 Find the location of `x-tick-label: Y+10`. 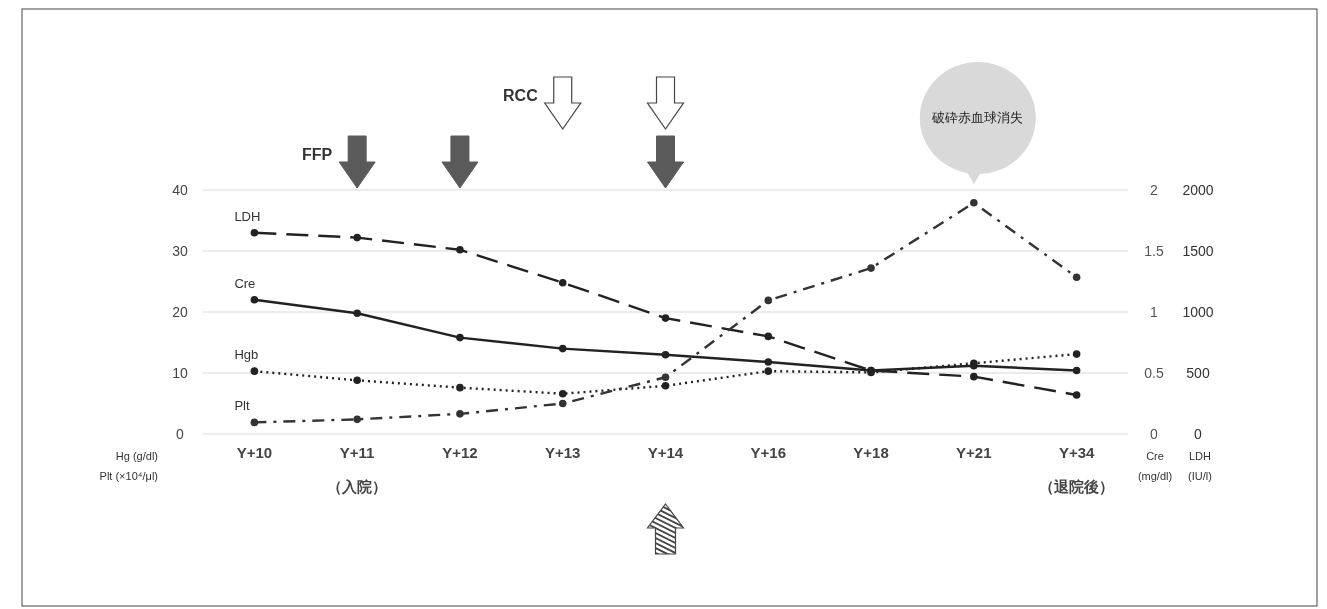

x-tick-label: Y+10 is located at coordinates (254, 452).